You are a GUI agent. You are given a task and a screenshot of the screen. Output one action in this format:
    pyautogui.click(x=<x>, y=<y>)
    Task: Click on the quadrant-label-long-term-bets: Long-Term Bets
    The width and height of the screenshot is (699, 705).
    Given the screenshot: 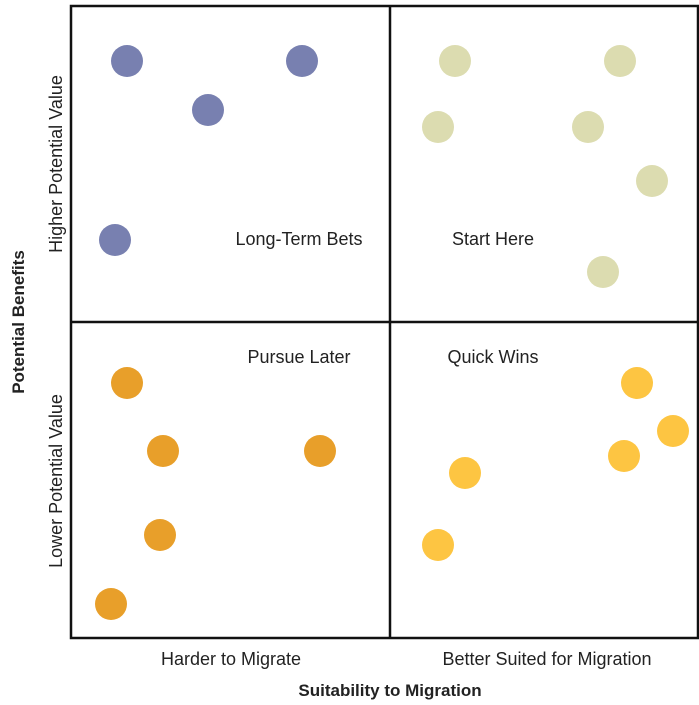 What is the action you would take?
    pyautogui.click(x=298, y=239)
    